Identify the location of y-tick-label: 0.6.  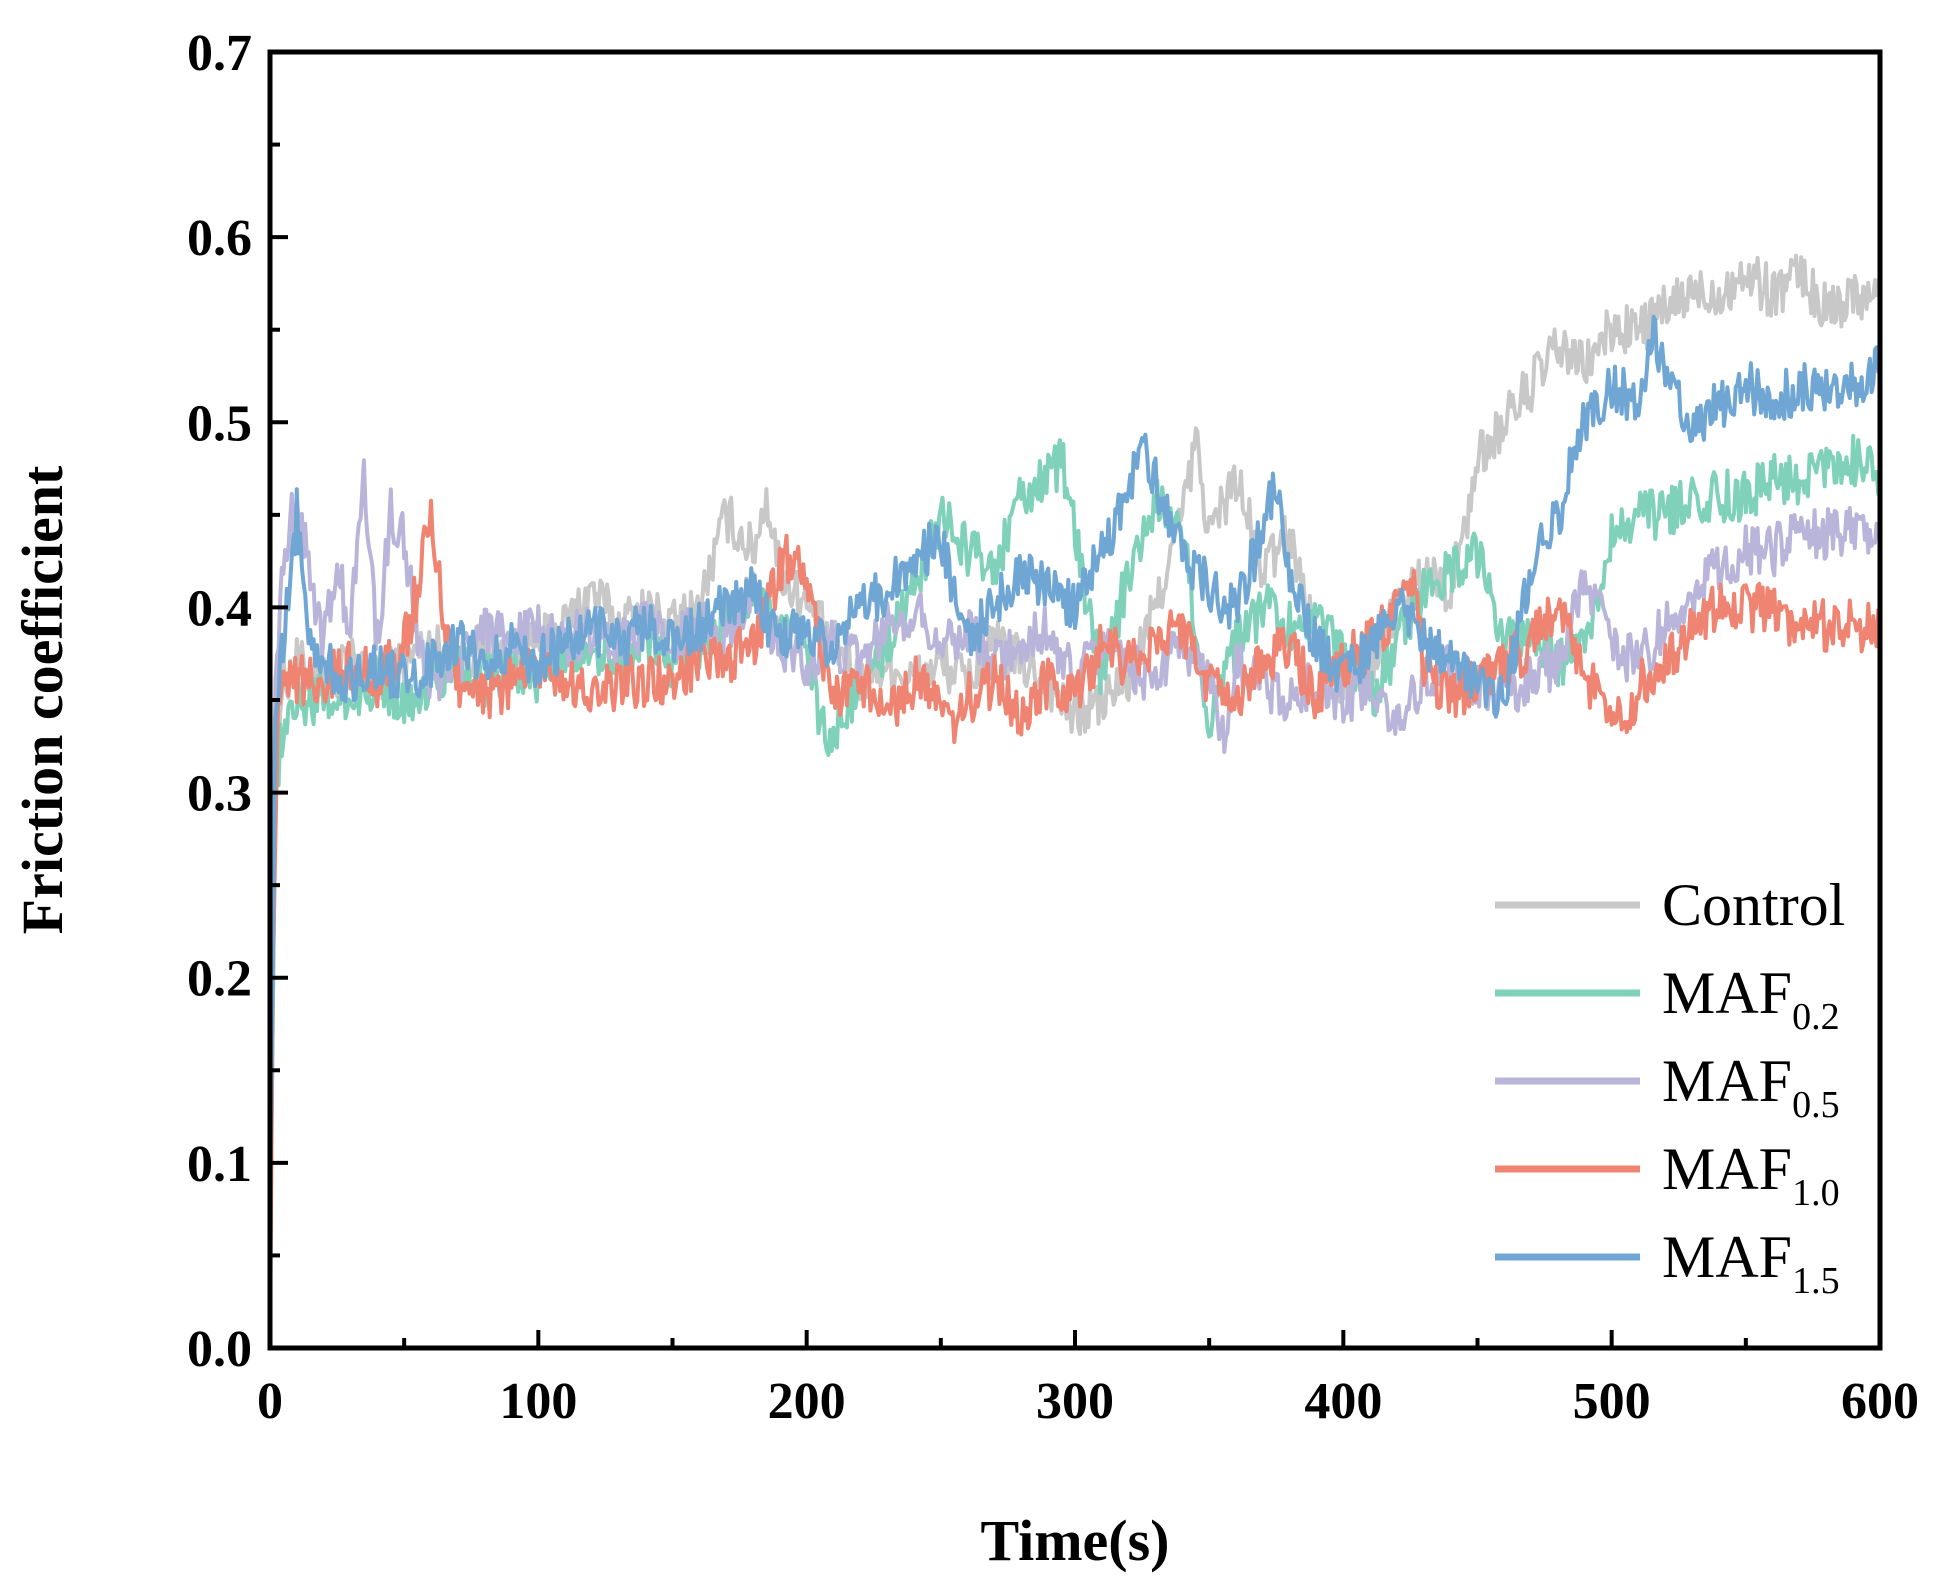
(219, 238).